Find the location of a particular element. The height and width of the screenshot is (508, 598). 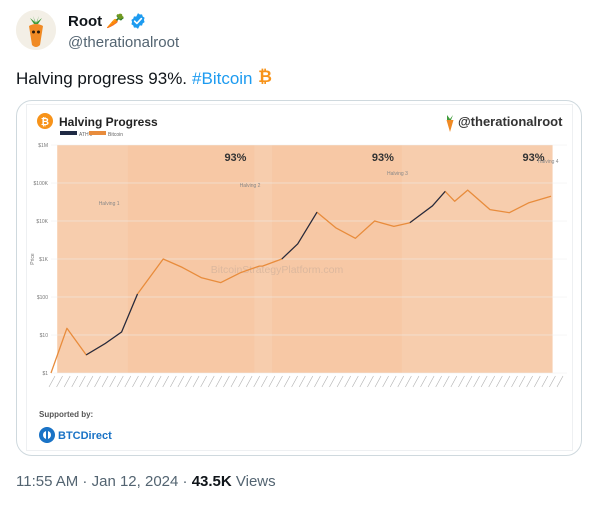

author-name: Root 🥕 is located at coordinates (107, 21).